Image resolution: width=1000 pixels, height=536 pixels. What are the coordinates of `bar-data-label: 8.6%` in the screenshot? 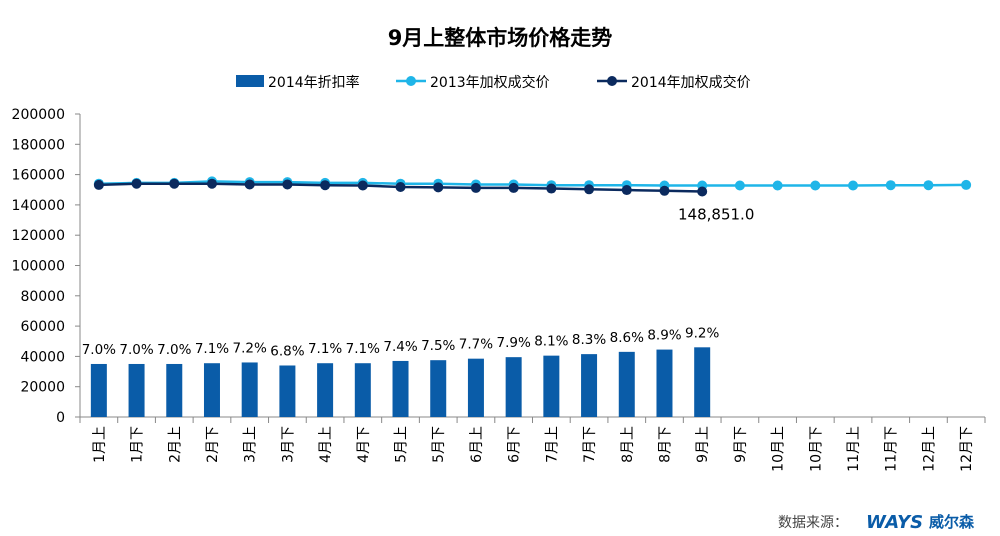 It's located at (627, 338).